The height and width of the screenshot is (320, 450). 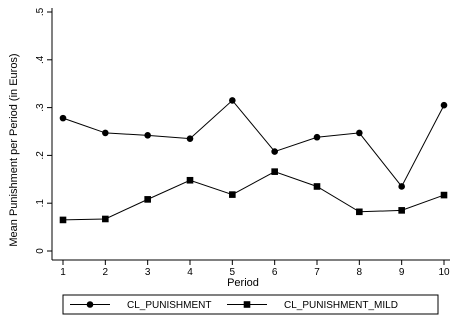 I want to click on legend-label: CL_PUNISHMENT_MILD, so click(x=341, y=305).